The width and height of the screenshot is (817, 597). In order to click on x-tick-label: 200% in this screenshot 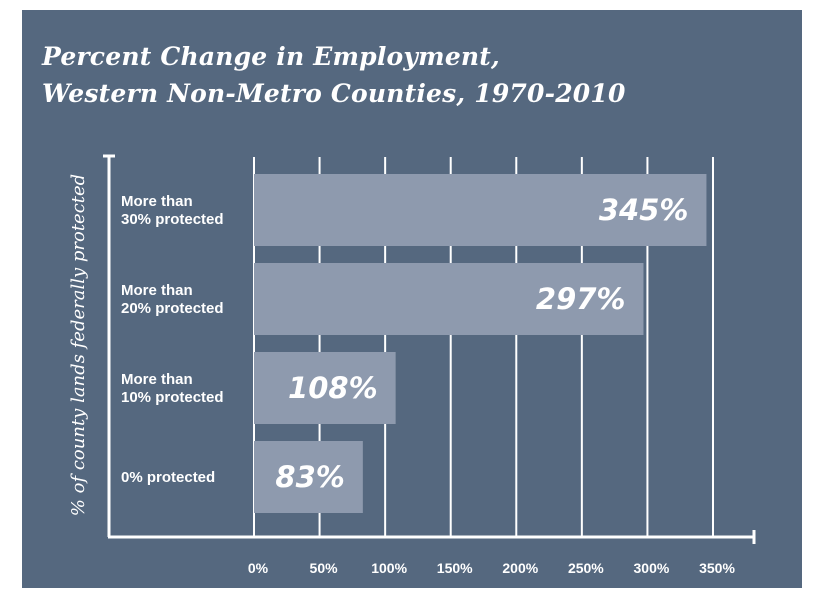, I will do `click(520, 568)`.